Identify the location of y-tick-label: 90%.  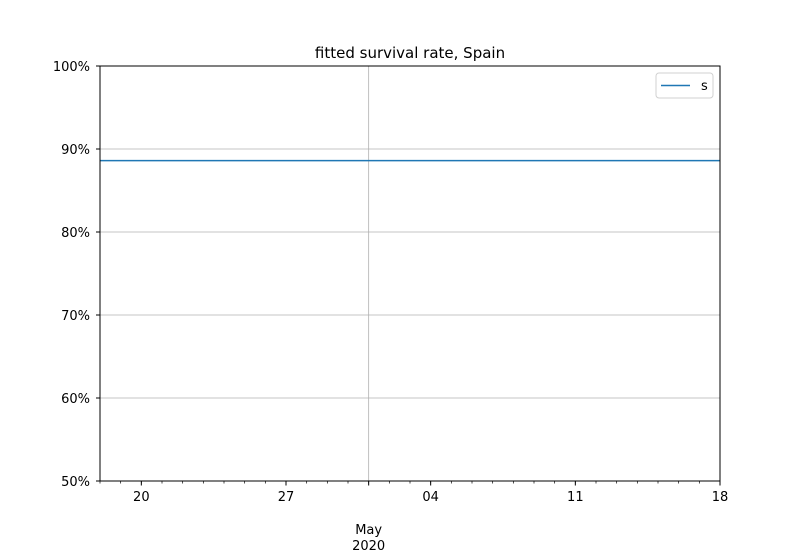
(75, 150).